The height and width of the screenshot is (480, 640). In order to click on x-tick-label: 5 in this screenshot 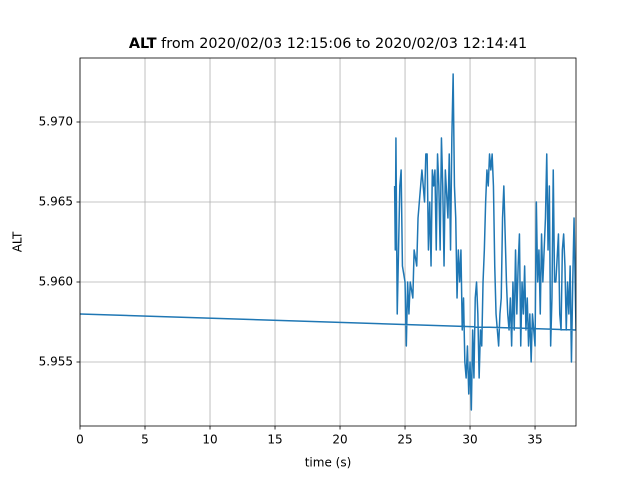, I will do `click(145, 440)`.